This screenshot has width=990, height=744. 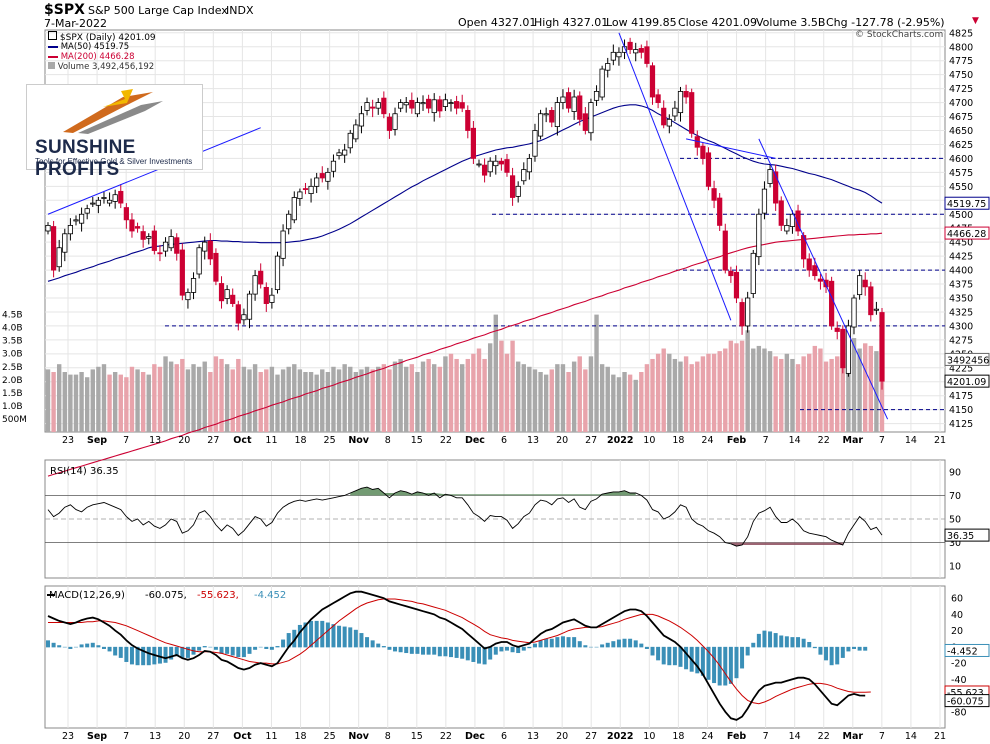 I want to click on time-tick-label: 21, so click(x=940, y=440).